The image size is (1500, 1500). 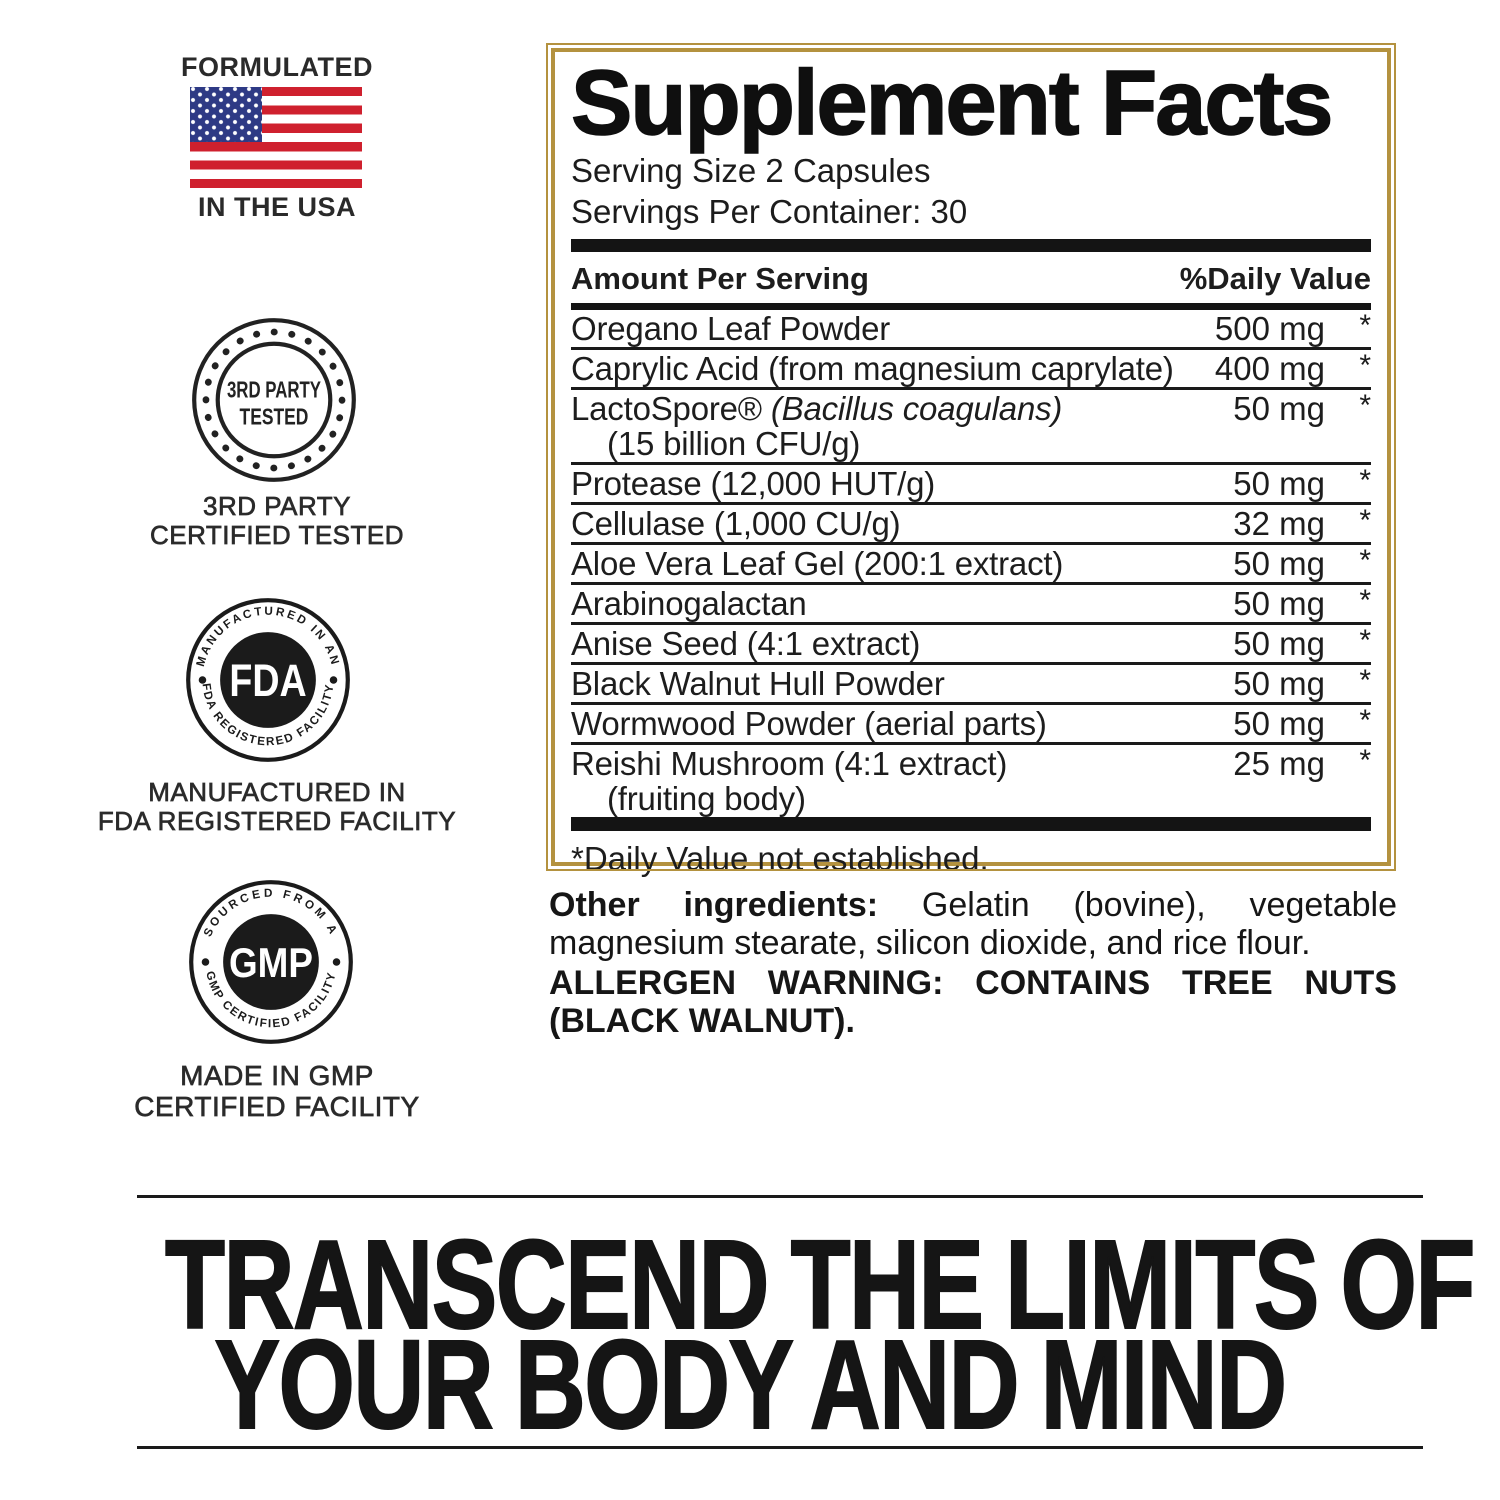 I want to click on usa-flag-icon, so click(x=276, y=137).